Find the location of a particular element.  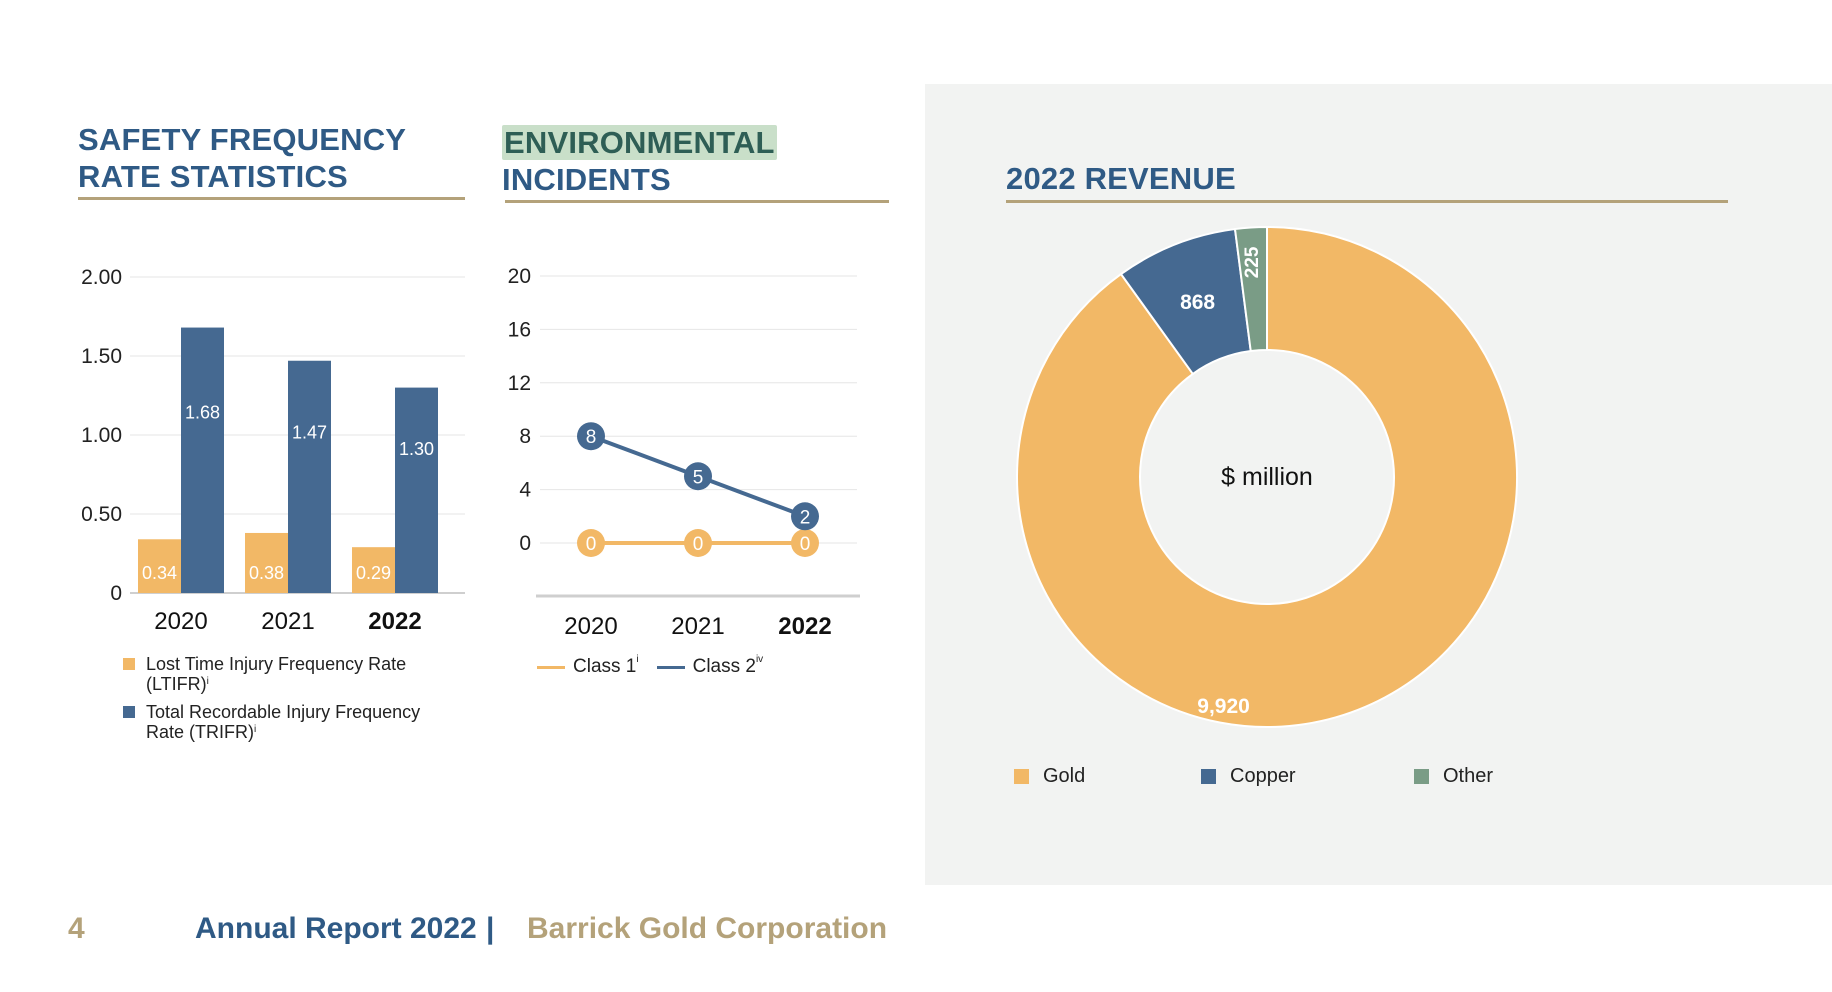

y-tick-label: 4 is located at coordinates (525, 490).